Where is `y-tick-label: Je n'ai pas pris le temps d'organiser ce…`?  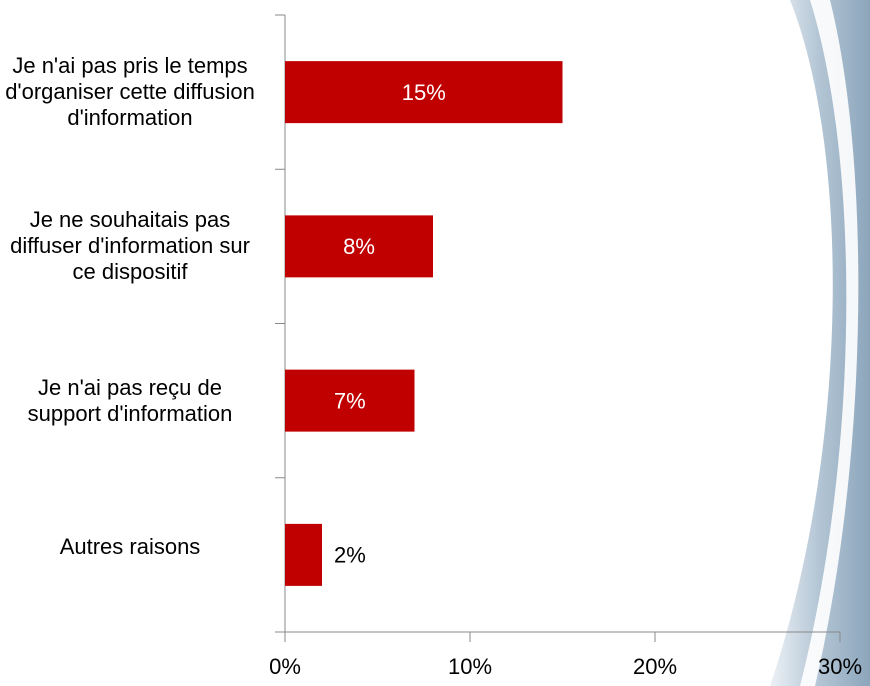
y-tick-label: Je n'ai pas pris le temps d'organiser ce… is located at coordinates (130, 92).